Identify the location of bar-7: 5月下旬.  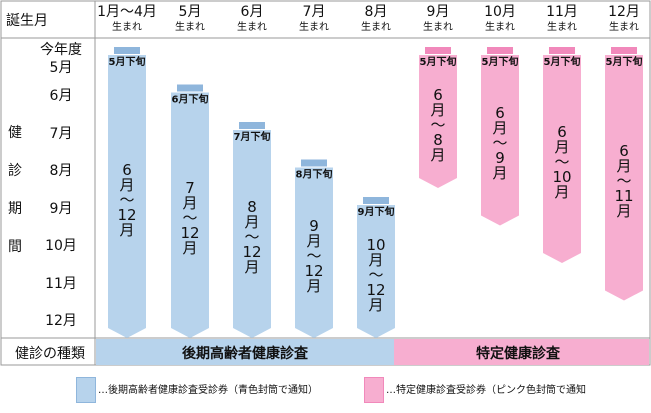
(500, 136).